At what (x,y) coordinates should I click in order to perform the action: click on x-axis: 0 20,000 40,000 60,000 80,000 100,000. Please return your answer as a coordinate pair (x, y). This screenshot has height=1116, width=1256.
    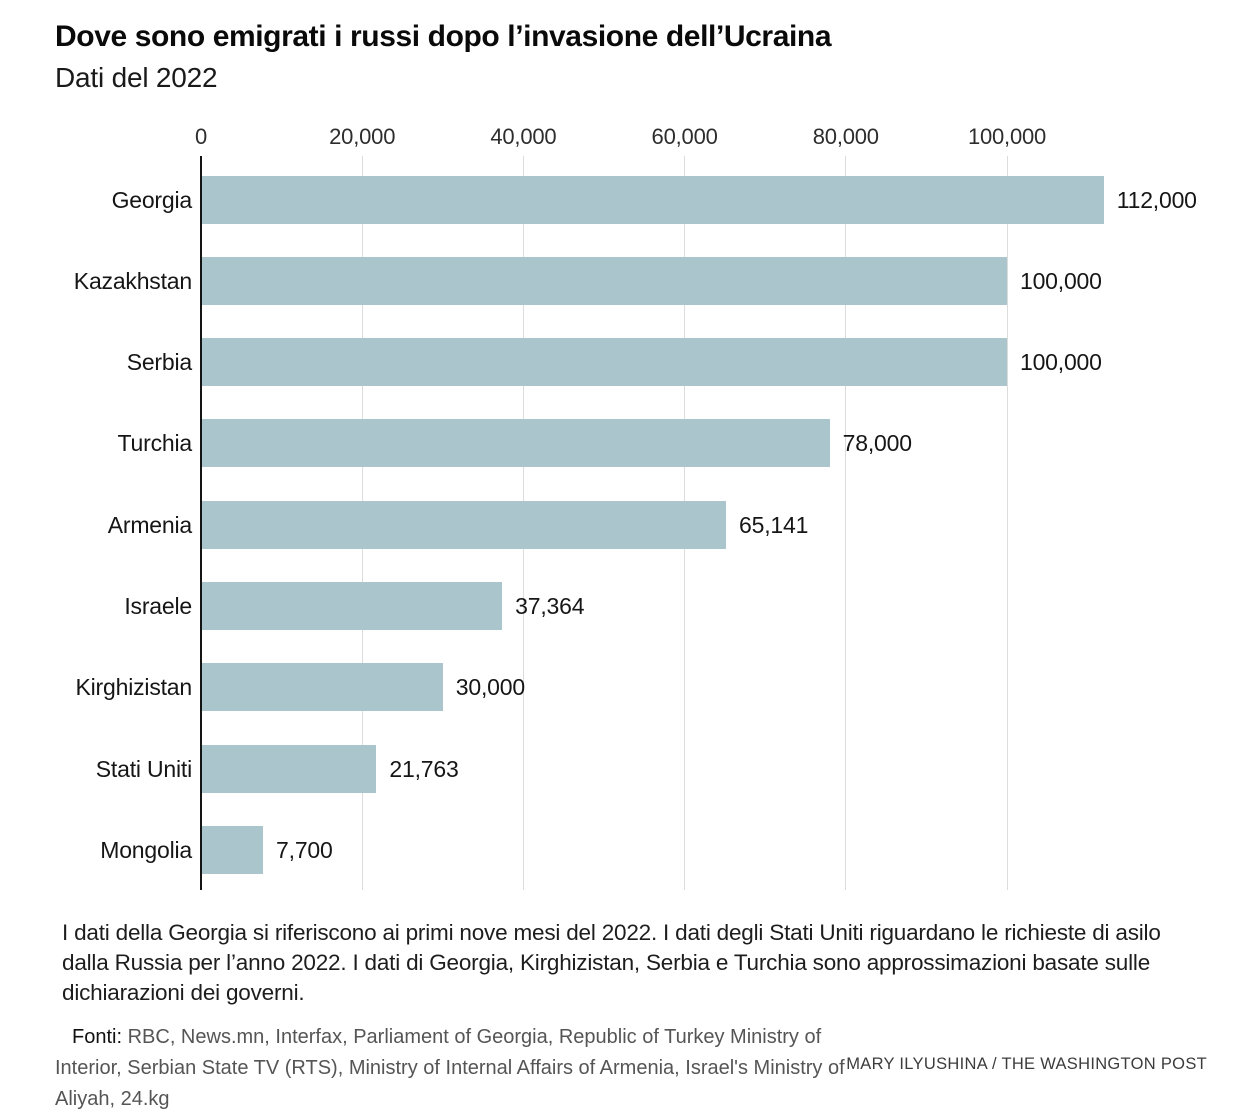
    Looking at the image, I should click on (715, 138).